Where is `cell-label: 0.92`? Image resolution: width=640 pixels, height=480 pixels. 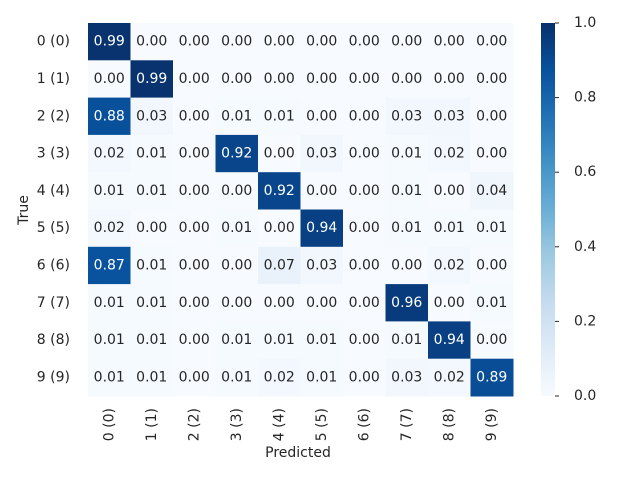
cell-label: 0.92 is located at coordinates (279, 191).